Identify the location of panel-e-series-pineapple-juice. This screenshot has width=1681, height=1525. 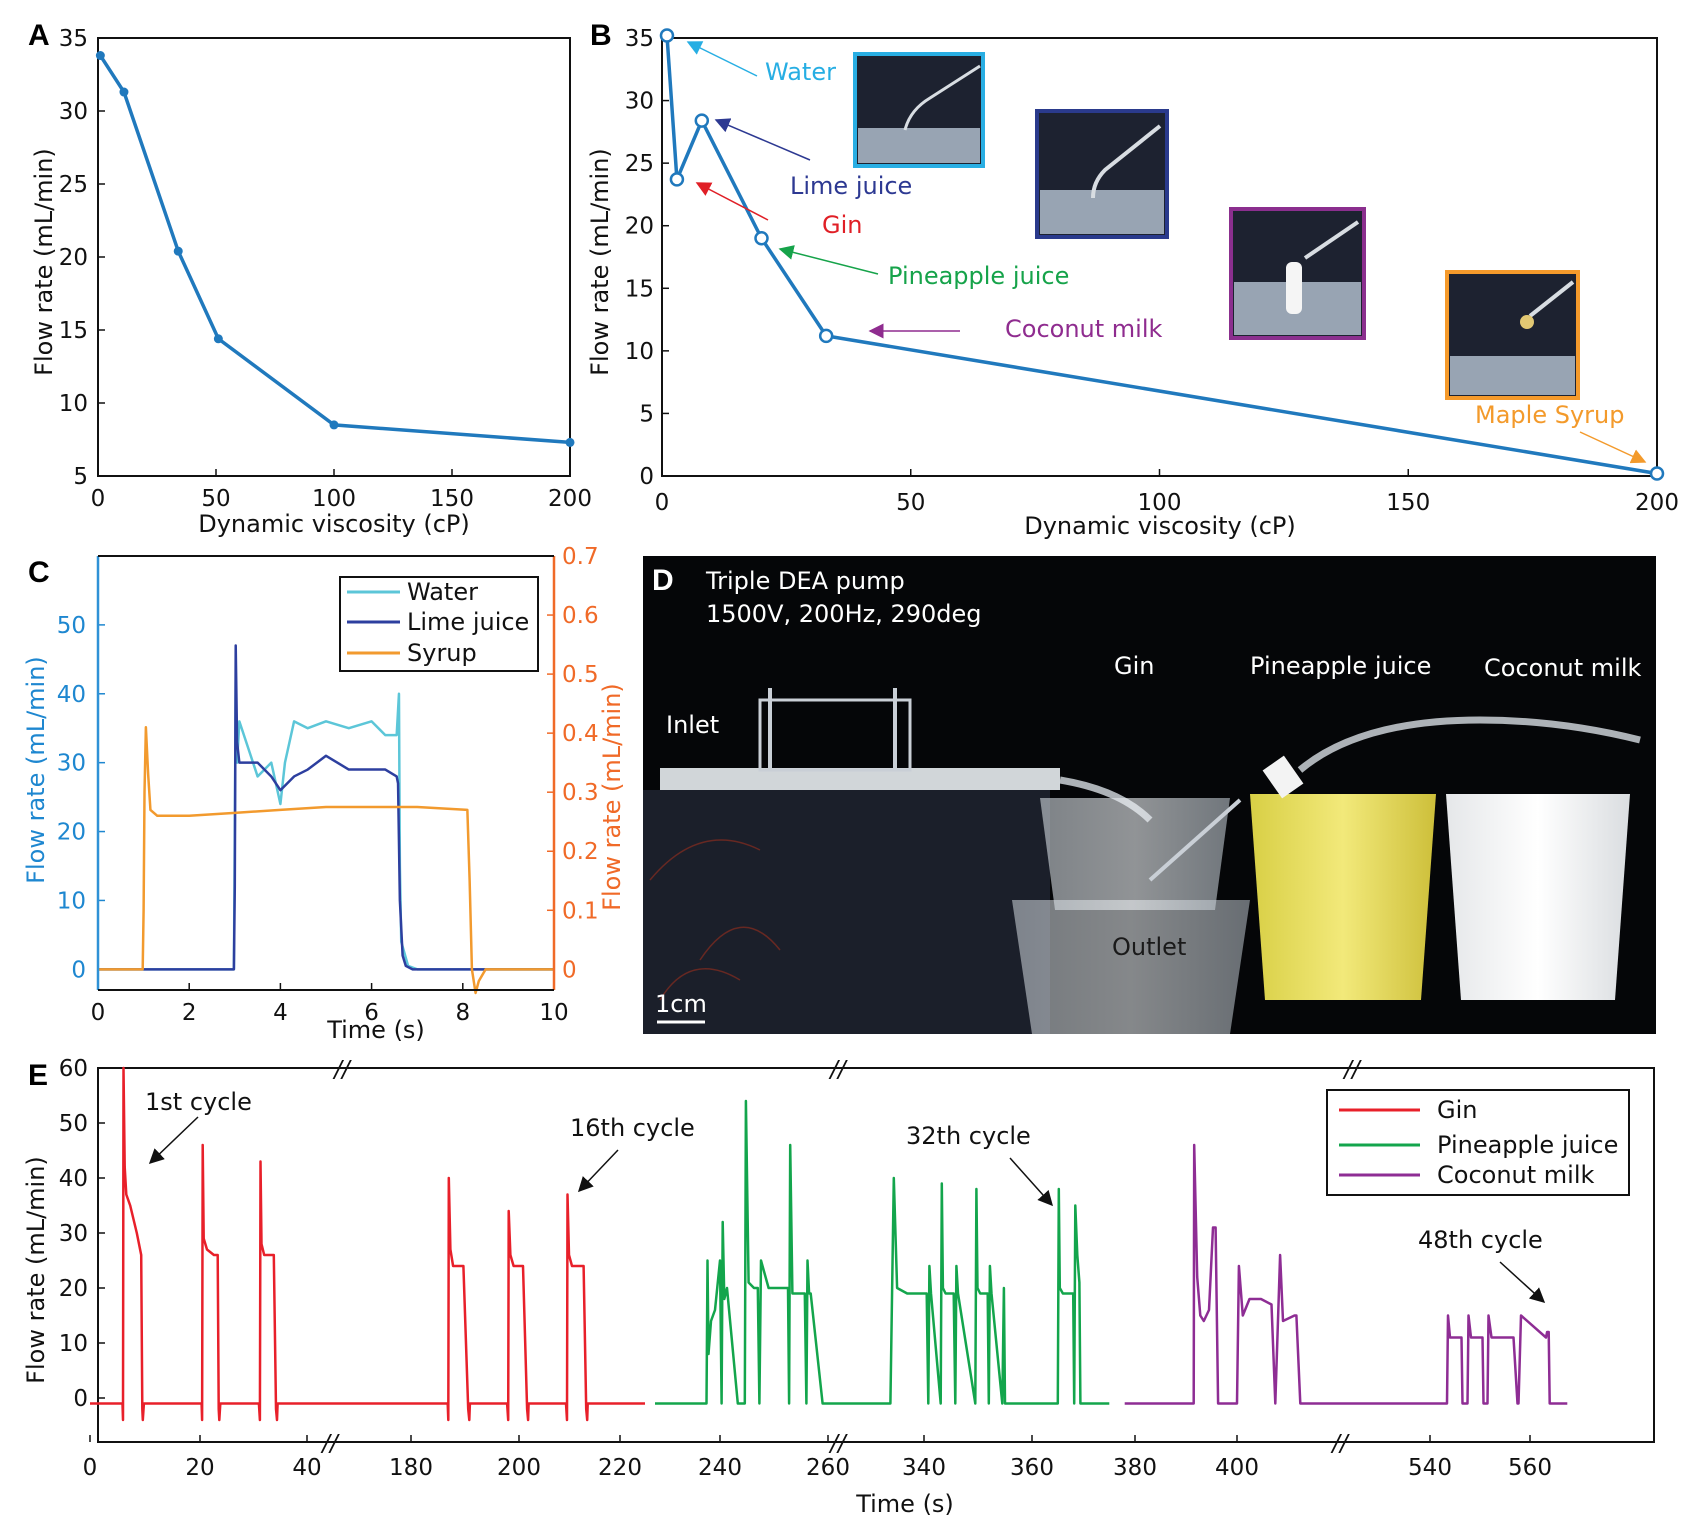
(882, 1252).